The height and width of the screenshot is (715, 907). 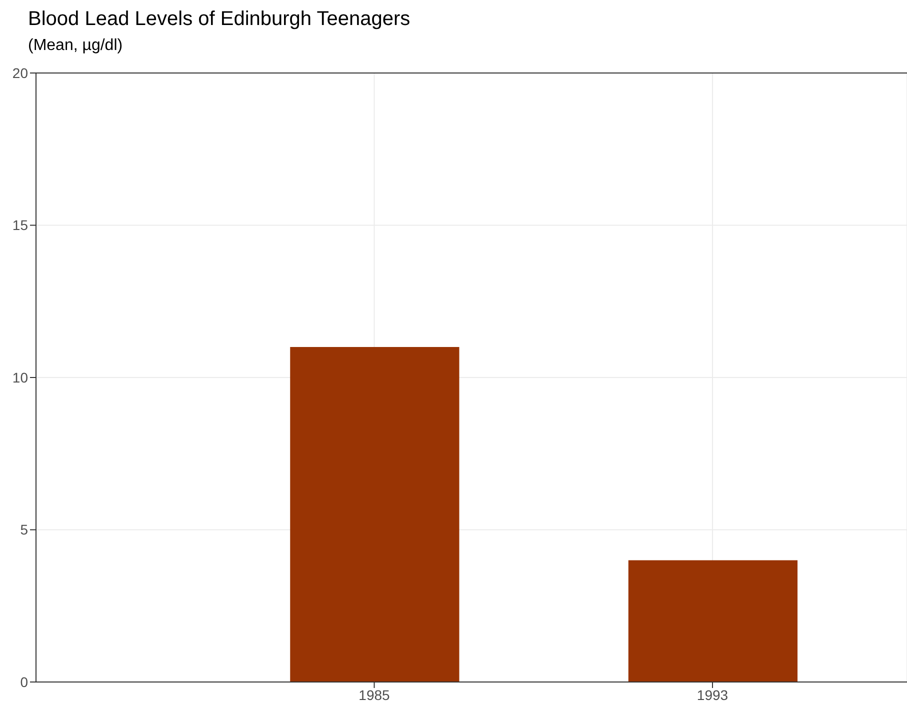 What do you see at coordinates (20, 377) in the screenshot?
I see `y-tick-label: 10` at bounding box center [20, 377].